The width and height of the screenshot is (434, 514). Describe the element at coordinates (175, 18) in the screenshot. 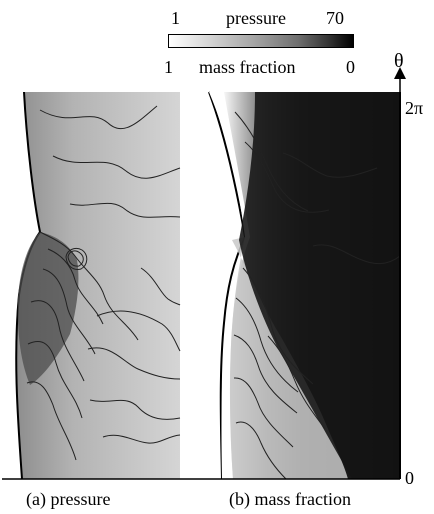

I see `colorbar-top-min: 1` at that location.